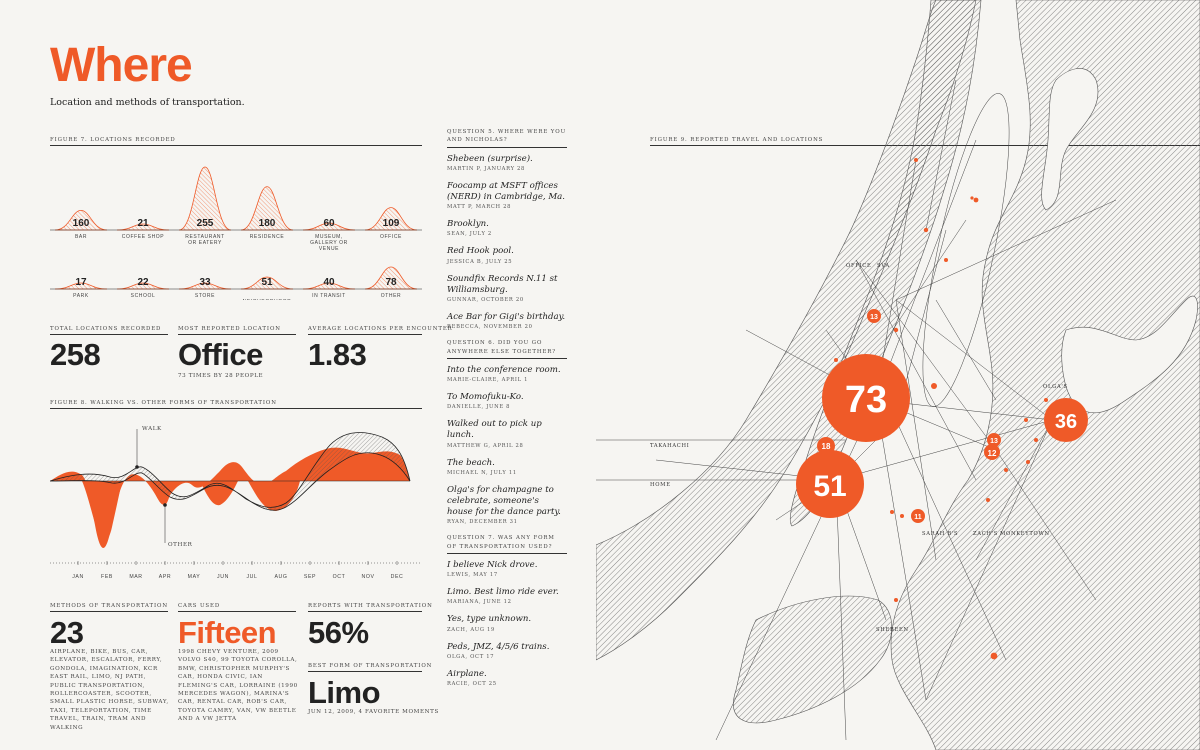 The image size is (1200, 750). Describe the element at coordinates (812, 659) in the screenshot. I see `land-lower-strip` at that location.